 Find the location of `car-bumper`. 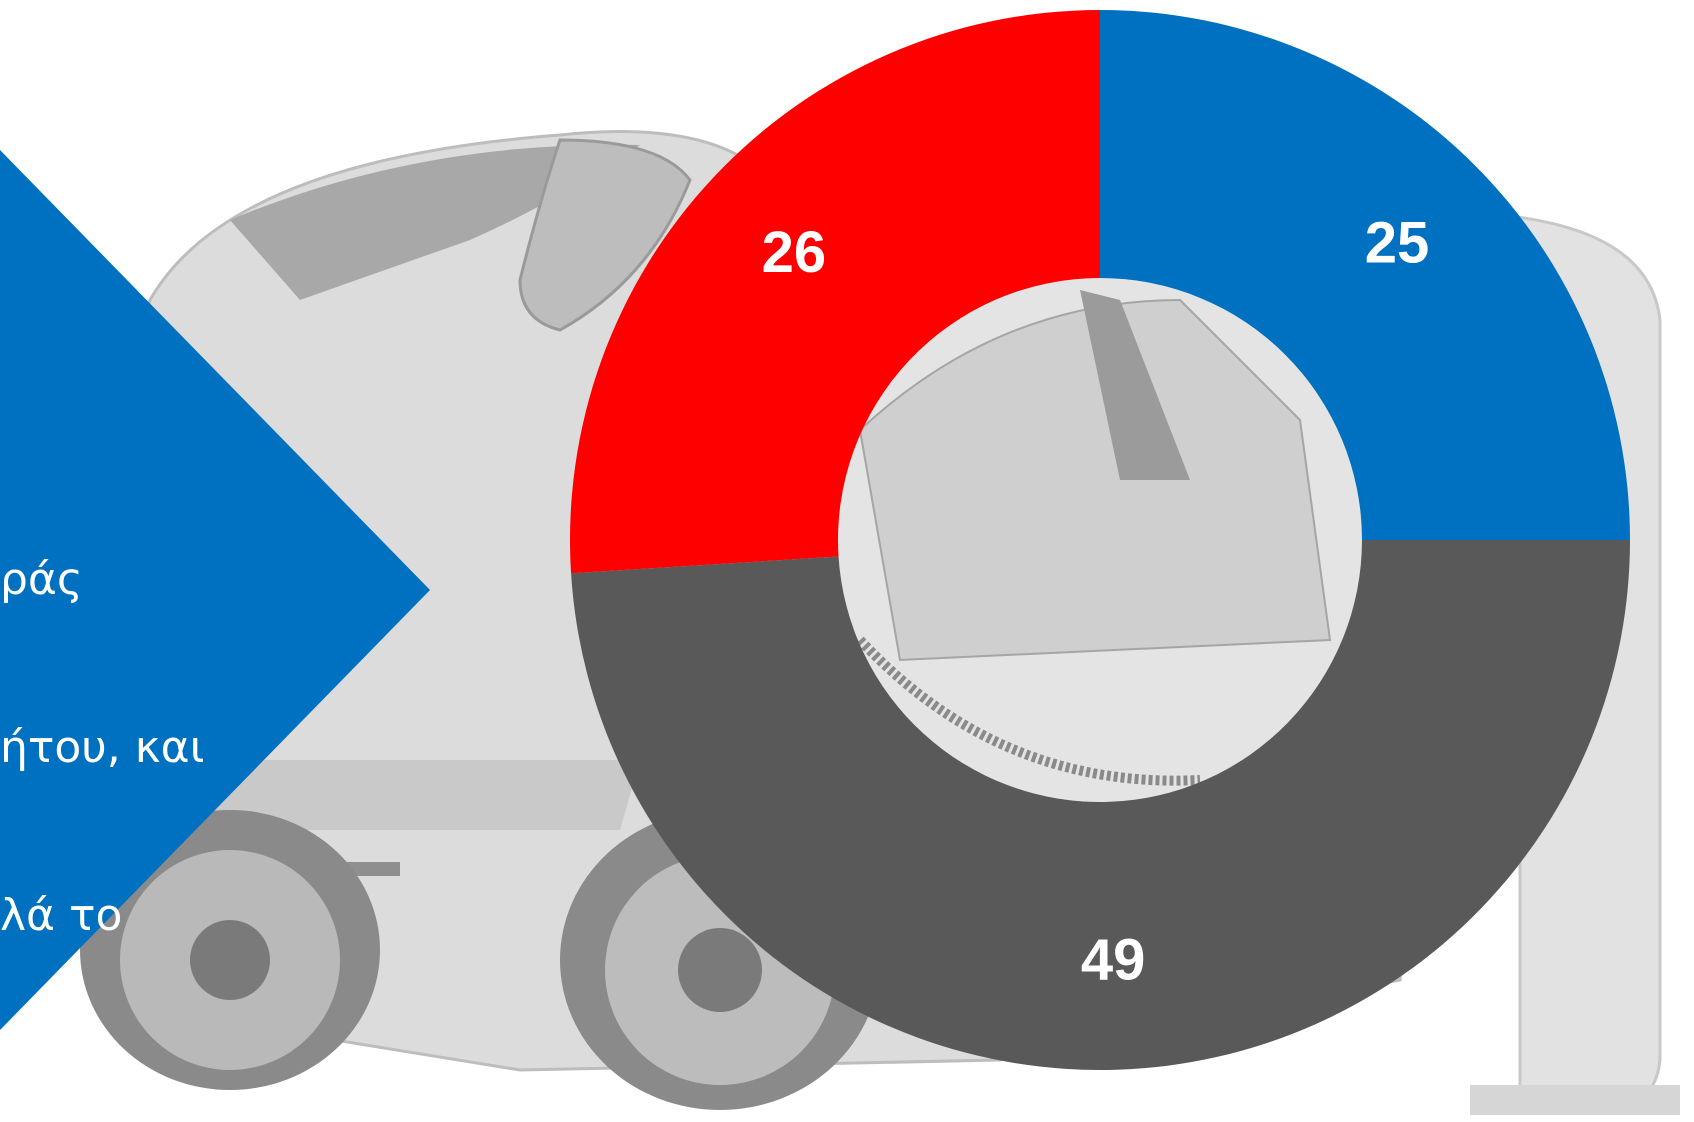

car-bumper is located at coordinates (410, 795).